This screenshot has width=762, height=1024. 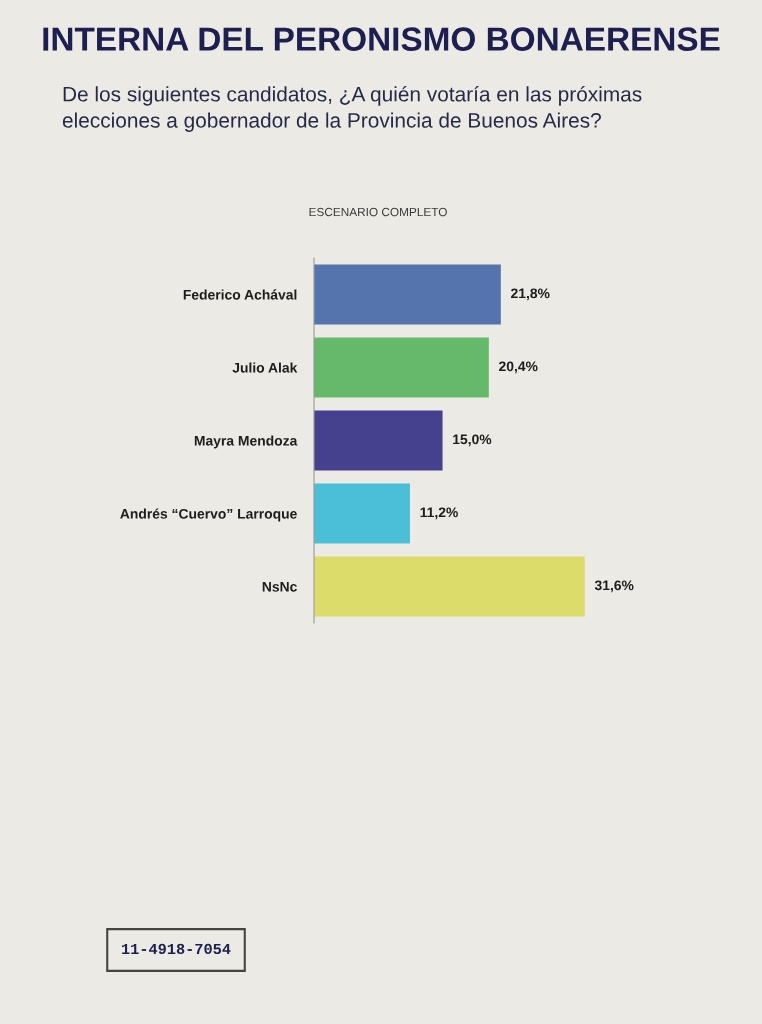 I want to click on data-label: 11,2%, so click(x=439, y=513).